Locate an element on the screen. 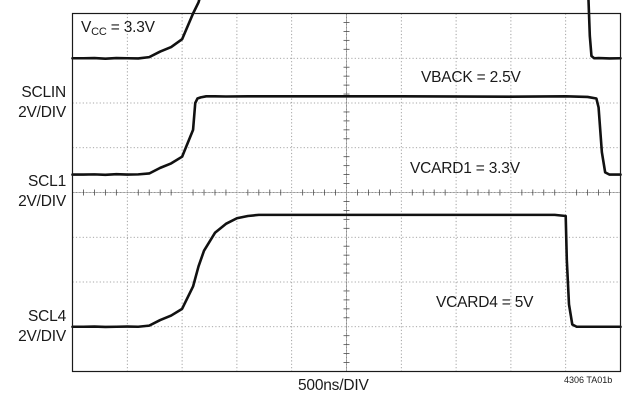 The width and height of the screenshot is (626, 396). series-scale-scl1: 2V/DIV is located at coordinates (42, 201).